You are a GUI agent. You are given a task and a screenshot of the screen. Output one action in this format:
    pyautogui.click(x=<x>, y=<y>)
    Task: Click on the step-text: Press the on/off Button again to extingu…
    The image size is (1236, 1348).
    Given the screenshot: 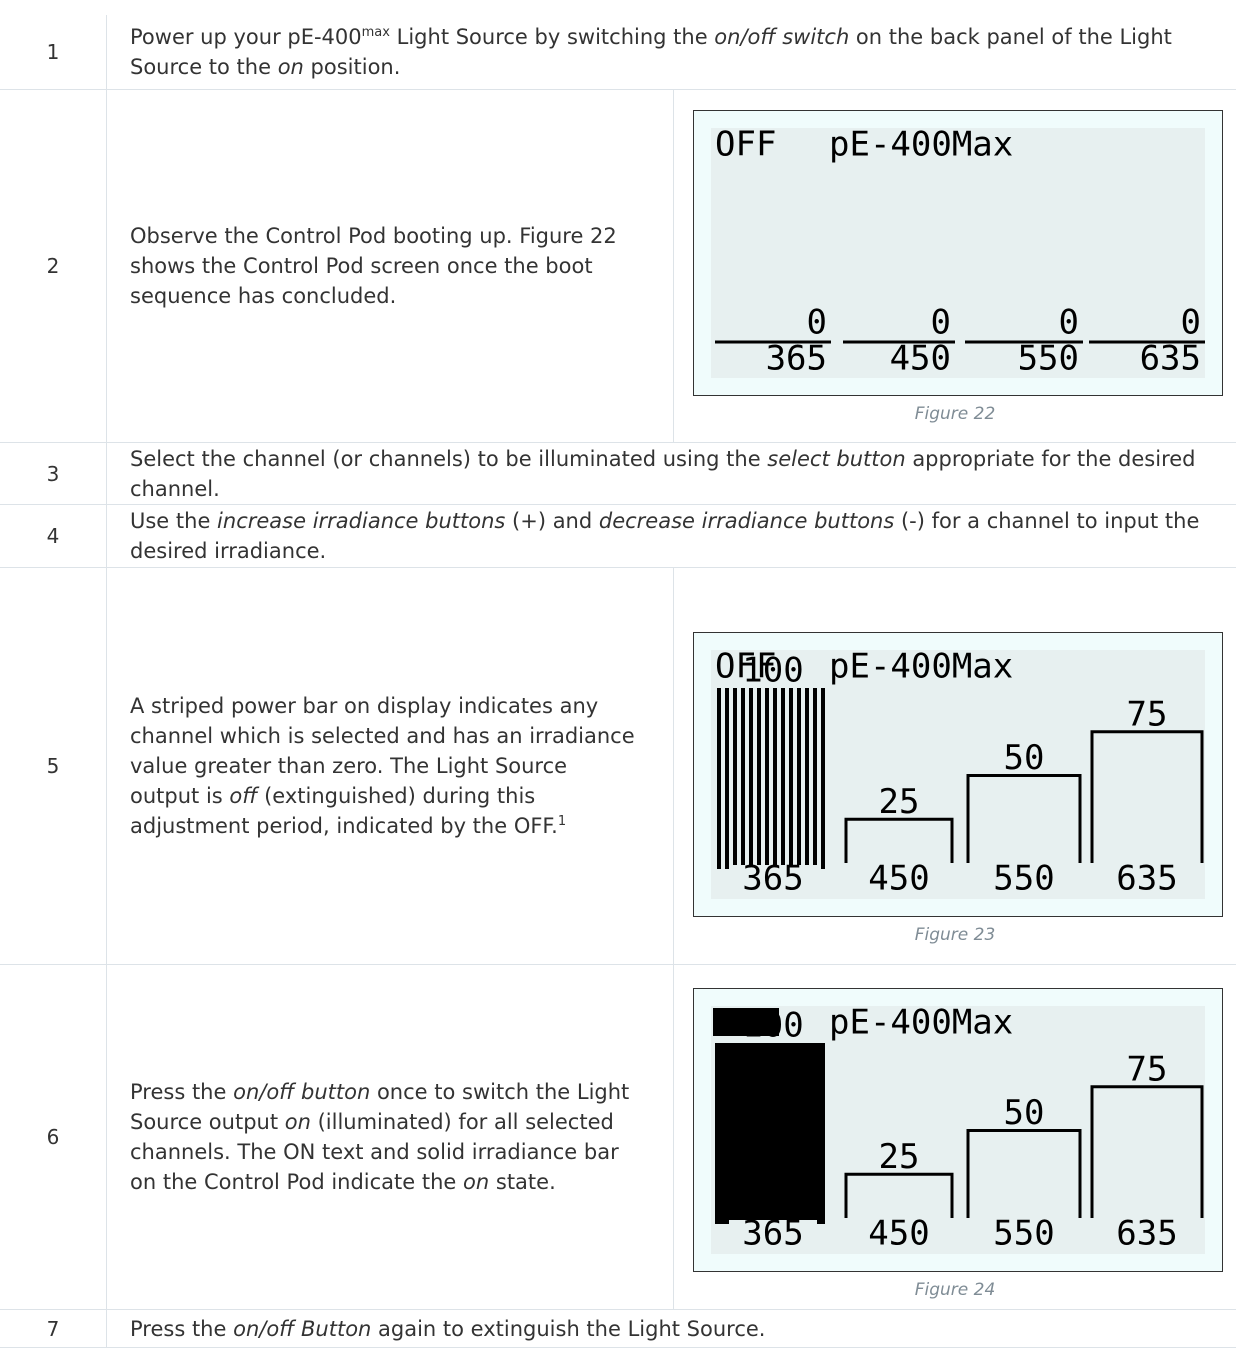 What is the action you would take?
    pyautogui.click(x=671, y=1328)
    